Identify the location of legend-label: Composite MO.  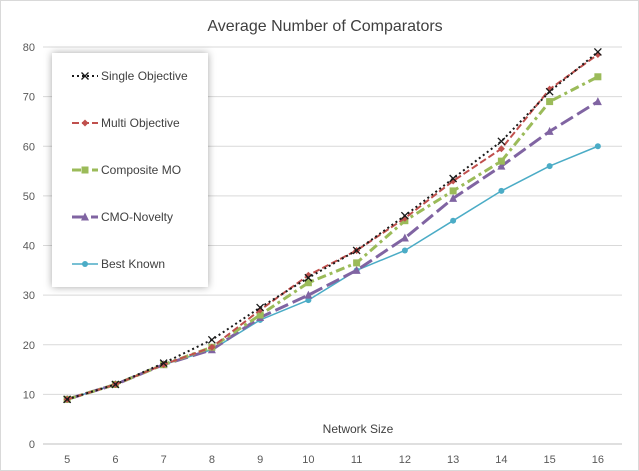
(141, 170).